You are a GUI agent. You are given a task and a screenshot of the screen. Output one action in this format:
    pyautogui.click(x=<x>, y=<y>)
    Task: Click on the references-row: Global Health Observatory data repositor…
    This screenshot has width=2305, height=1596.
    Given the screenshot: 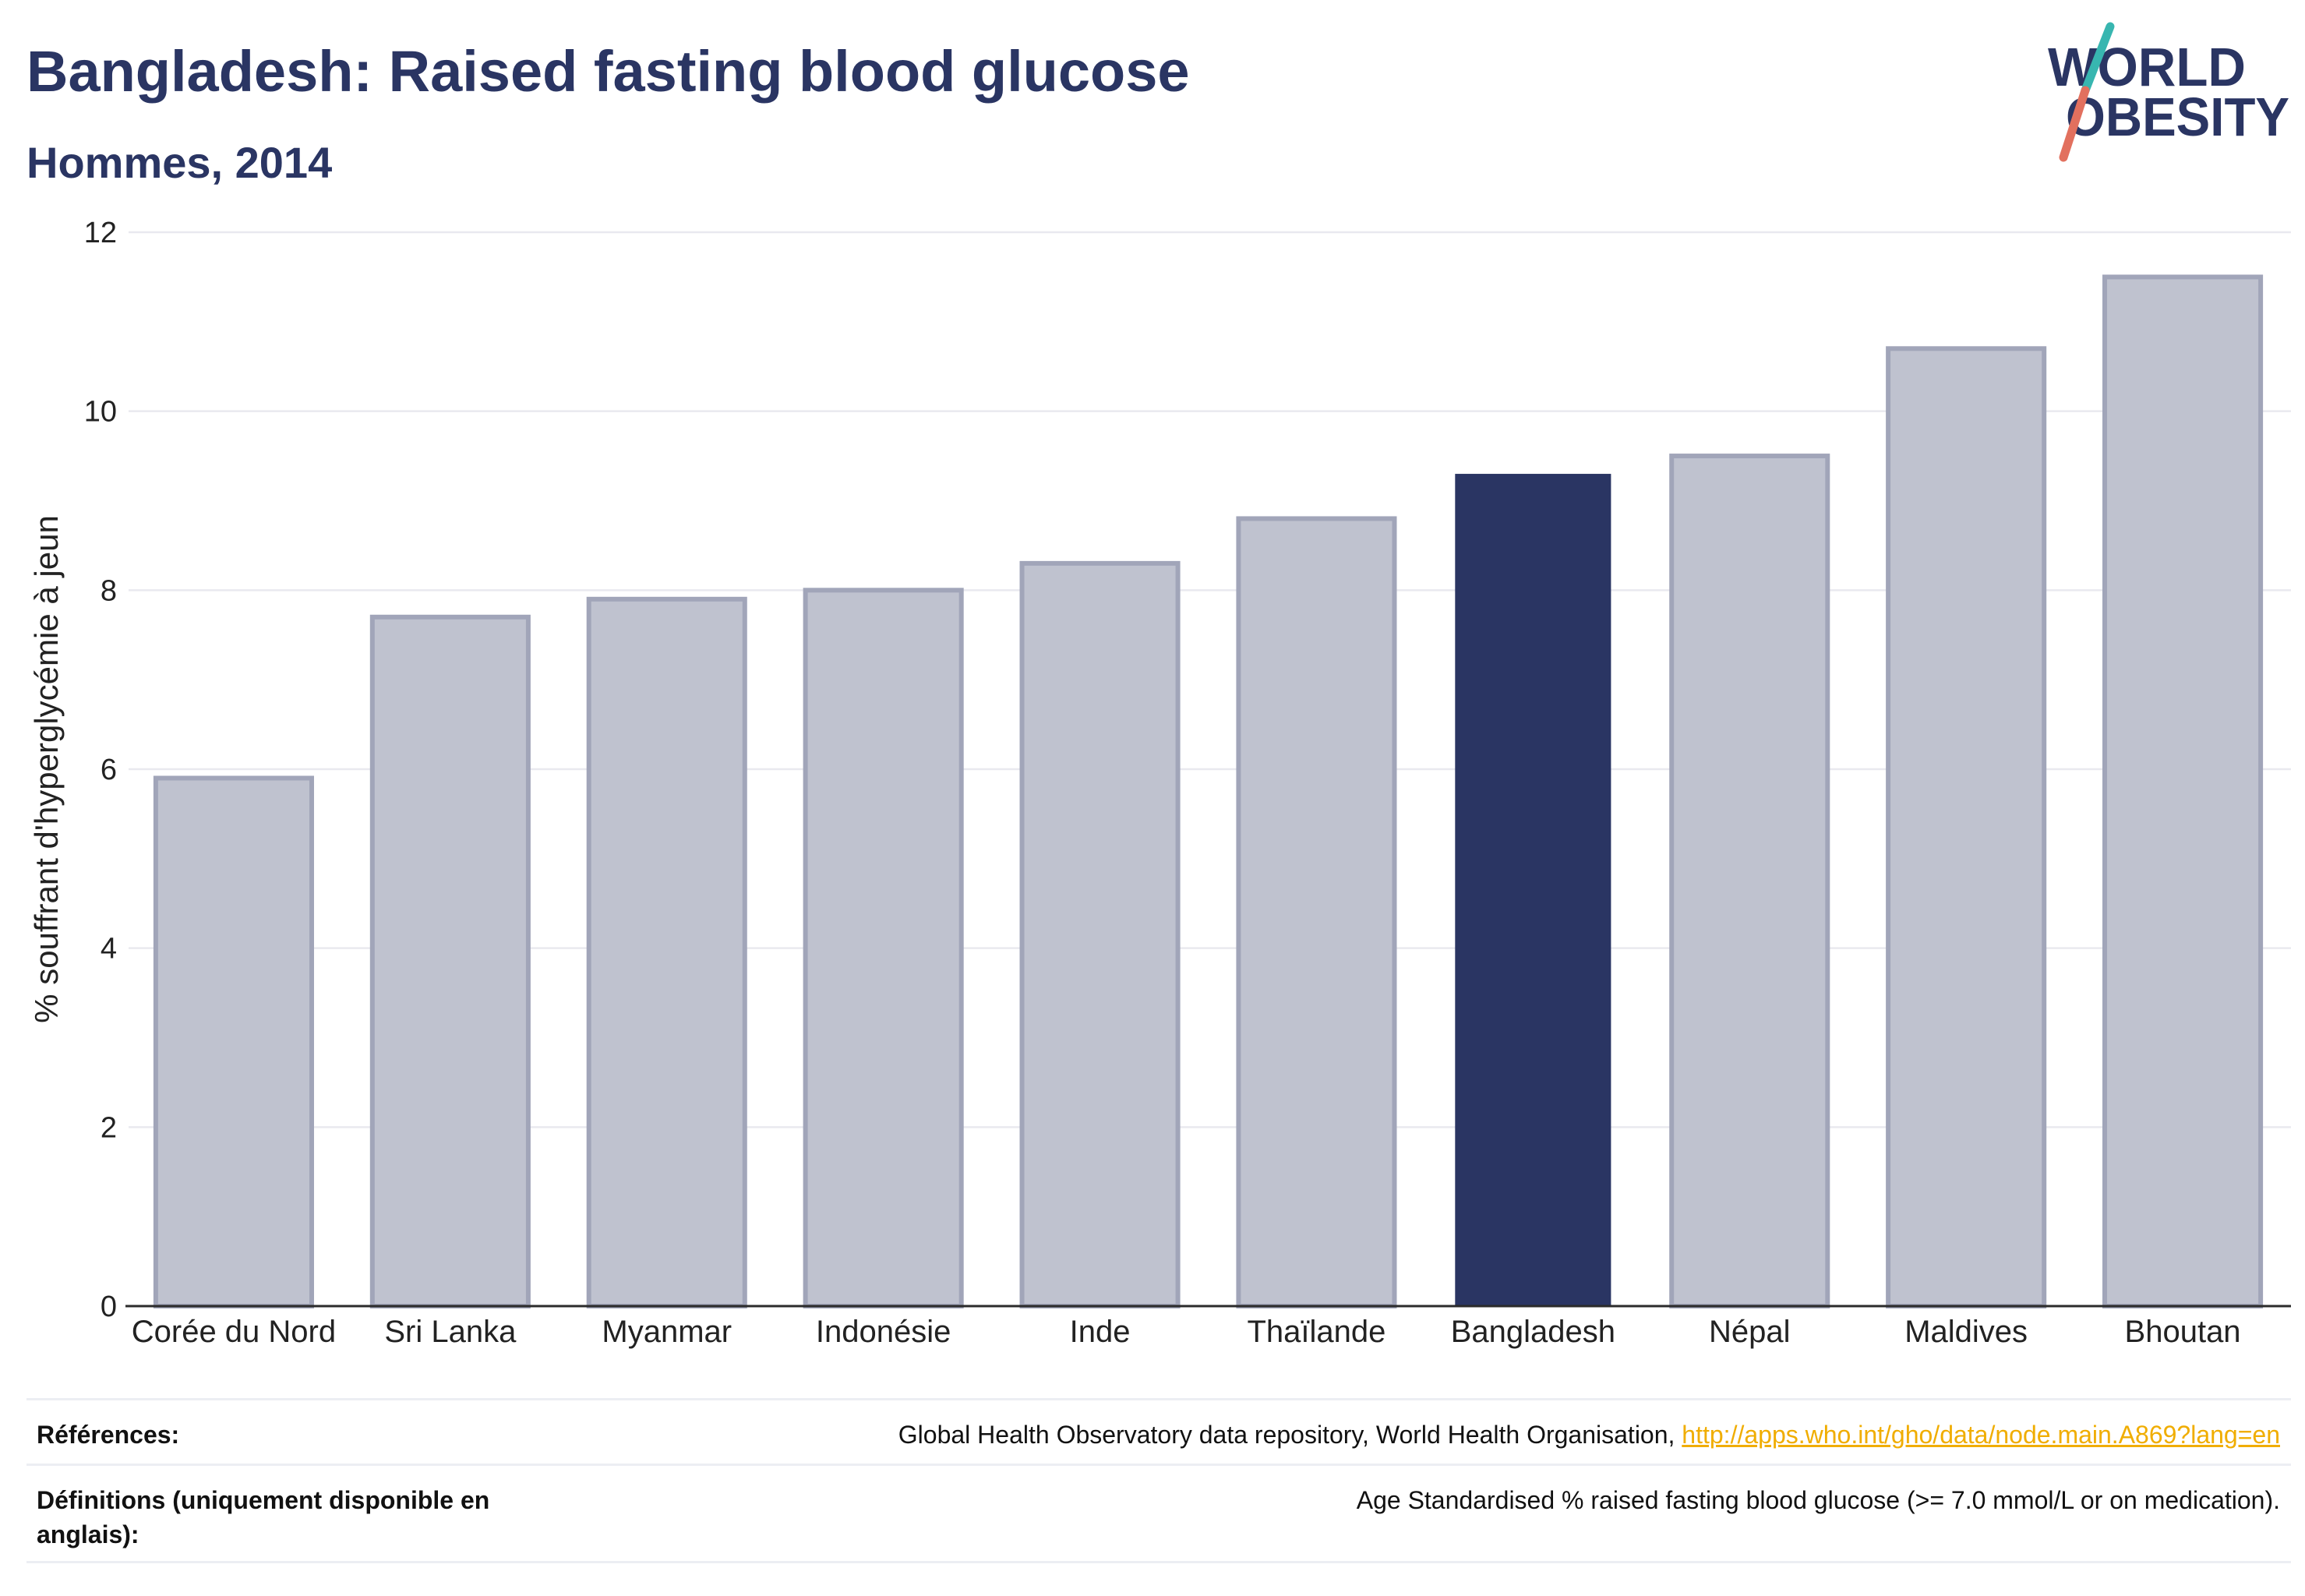 What is the action you would take?
    pyautogui.click(x=1423, y=1435)
    